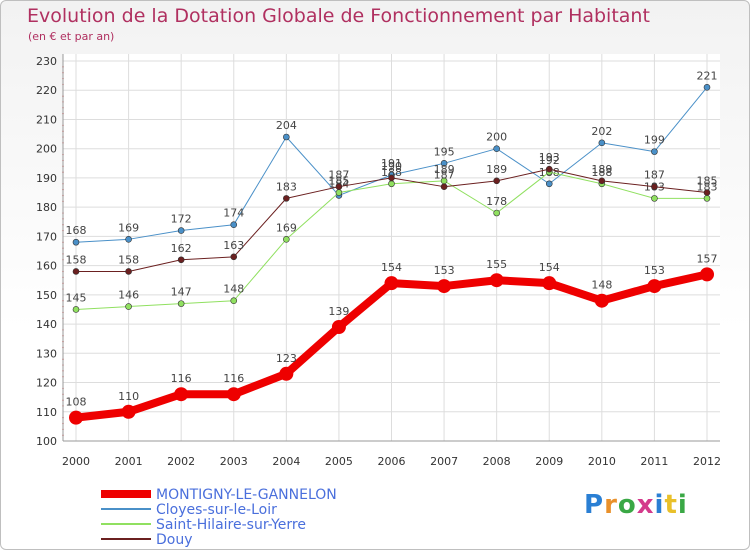  I want to click on data-label: 146, so click(128, 295).